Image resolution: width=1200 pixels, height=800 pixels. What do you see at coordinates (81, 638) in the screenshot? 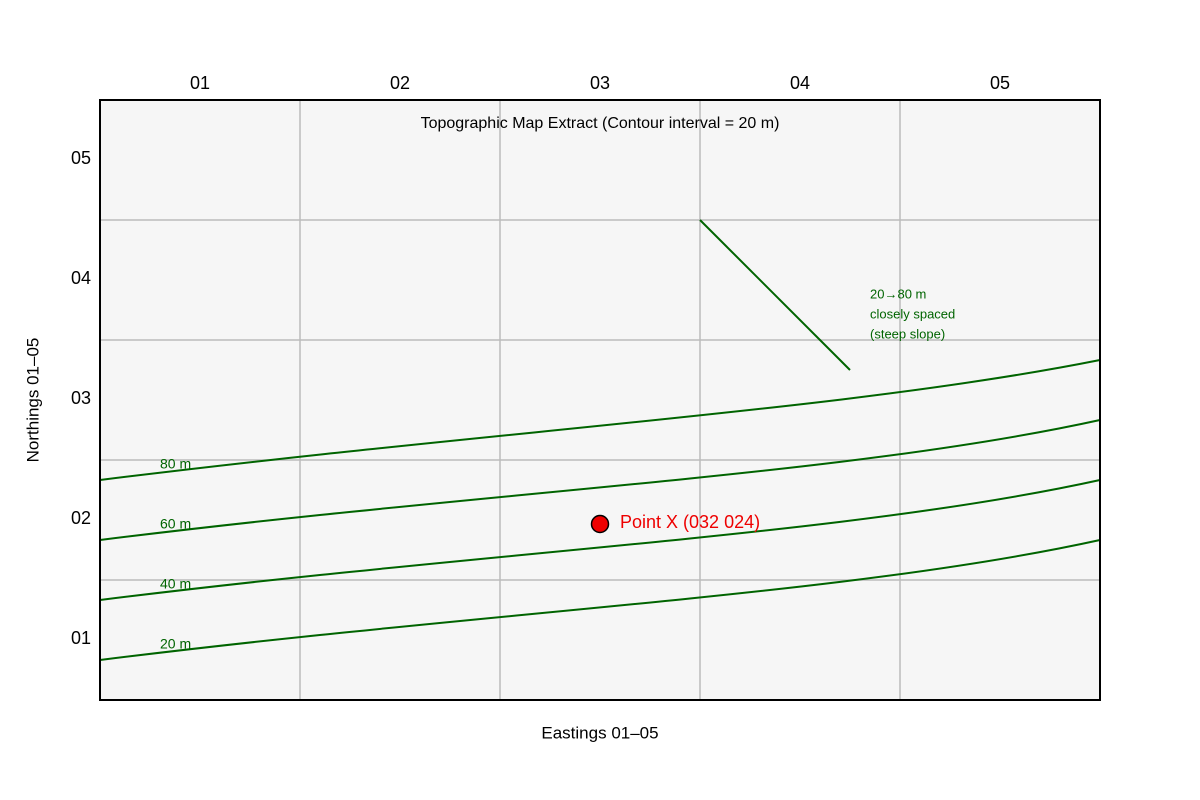
I see `y-tick-label: 01` at bounding box center [81, 638].